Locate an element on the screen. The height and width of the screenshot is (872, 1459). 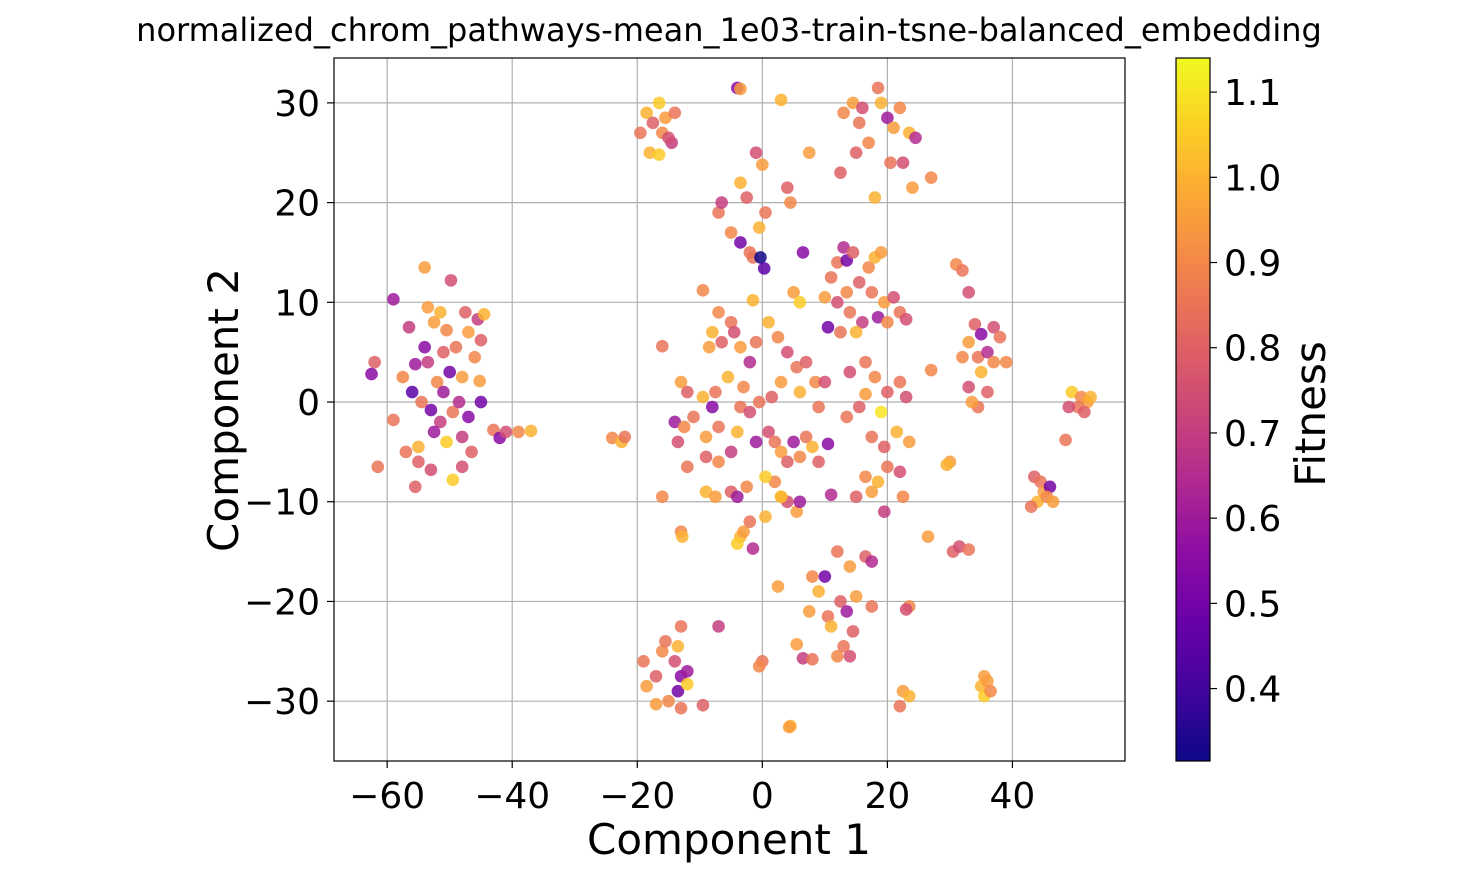
colorbar-frame is located at coordinates (1193, 409).